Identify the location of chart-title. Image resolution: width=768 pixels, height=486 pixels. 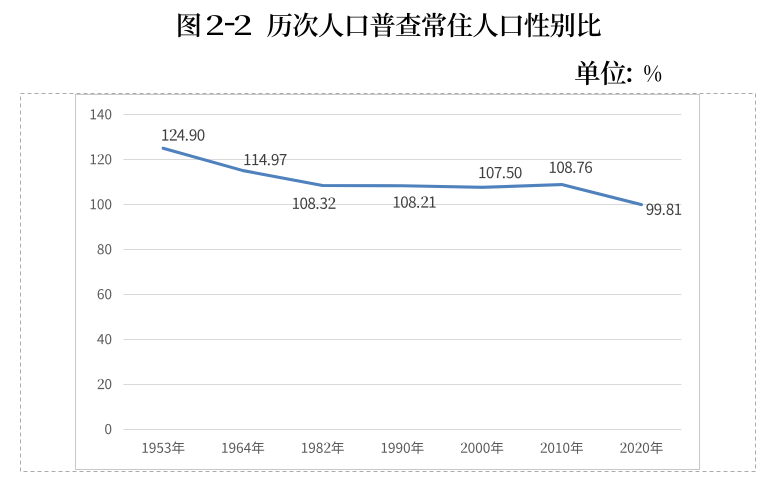
(389, 25).